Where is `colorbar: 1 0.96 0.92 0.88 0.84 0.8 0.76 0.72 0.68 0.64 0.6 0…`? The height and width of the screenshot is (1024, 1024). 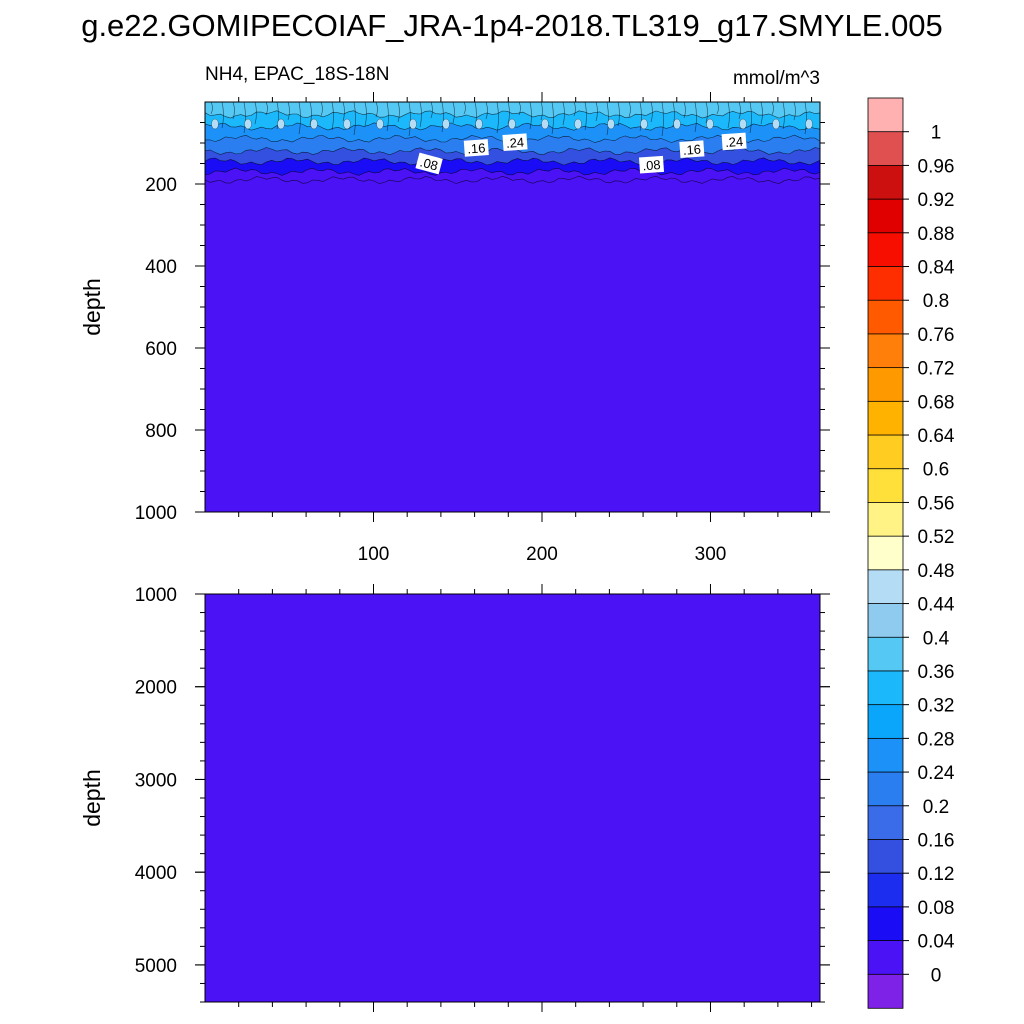
colorbar: 1 0.96 0.92 0.88 0.84 0.8 0.76 0.72 0.68 0.64 0.6 0… is located at coordinates (911, 553).